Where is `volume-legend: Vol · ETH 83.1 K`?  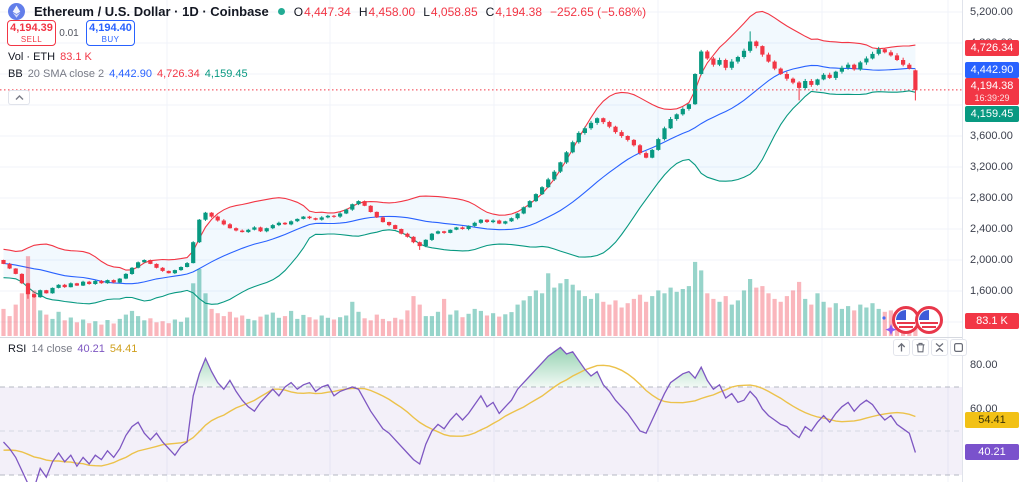 volume-legend: Vol · ETH 83.1 K is located at coordinates (50, 57).